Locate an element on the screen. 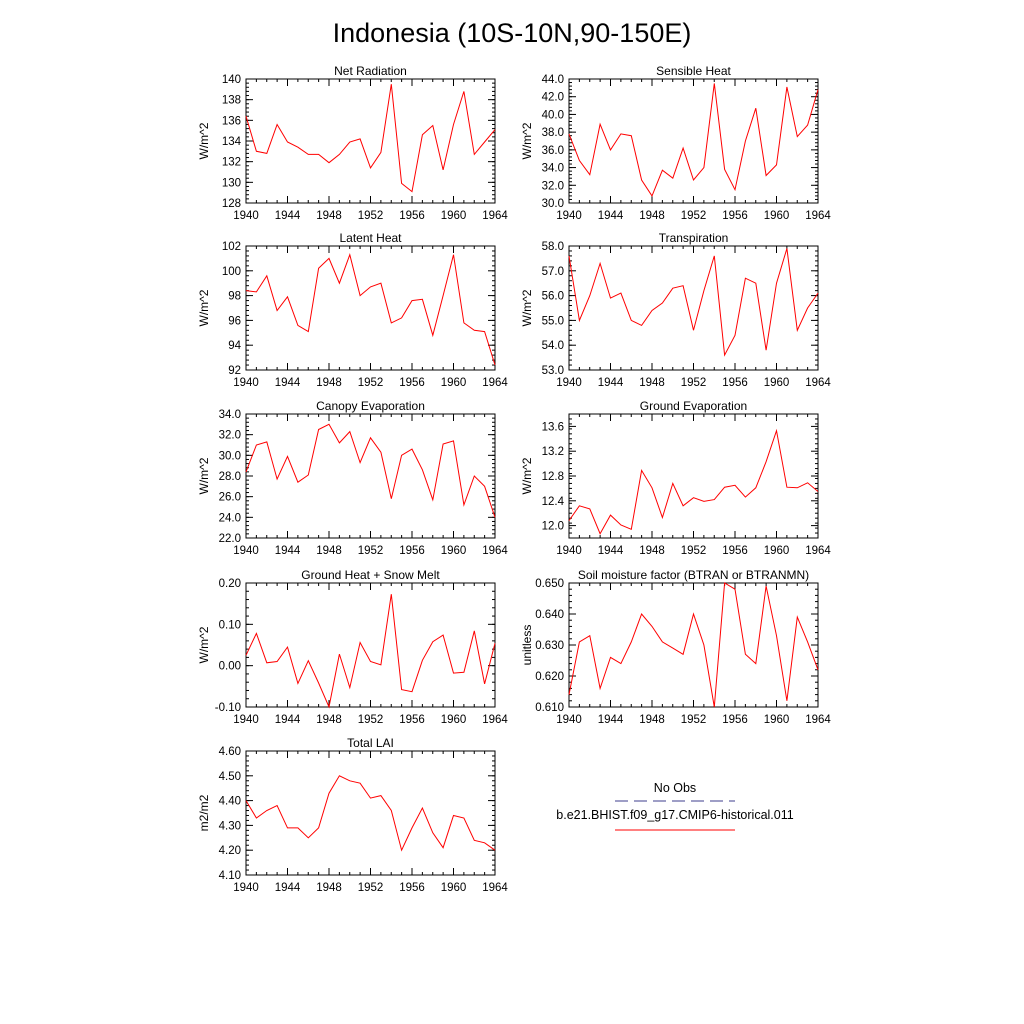  y-tick-label: 100 is located at coordinates (231, 272).